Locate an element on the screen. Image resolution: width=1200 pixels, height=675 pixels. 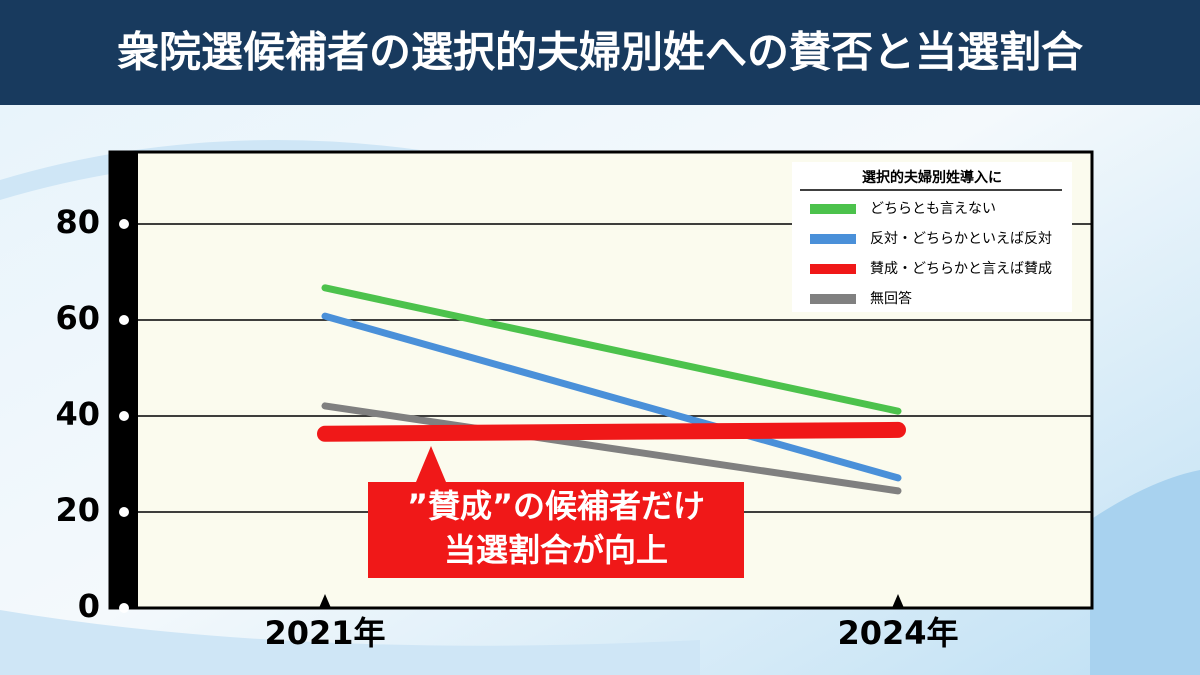
y-tick-label: 20 is located at coordinates (77, 510).